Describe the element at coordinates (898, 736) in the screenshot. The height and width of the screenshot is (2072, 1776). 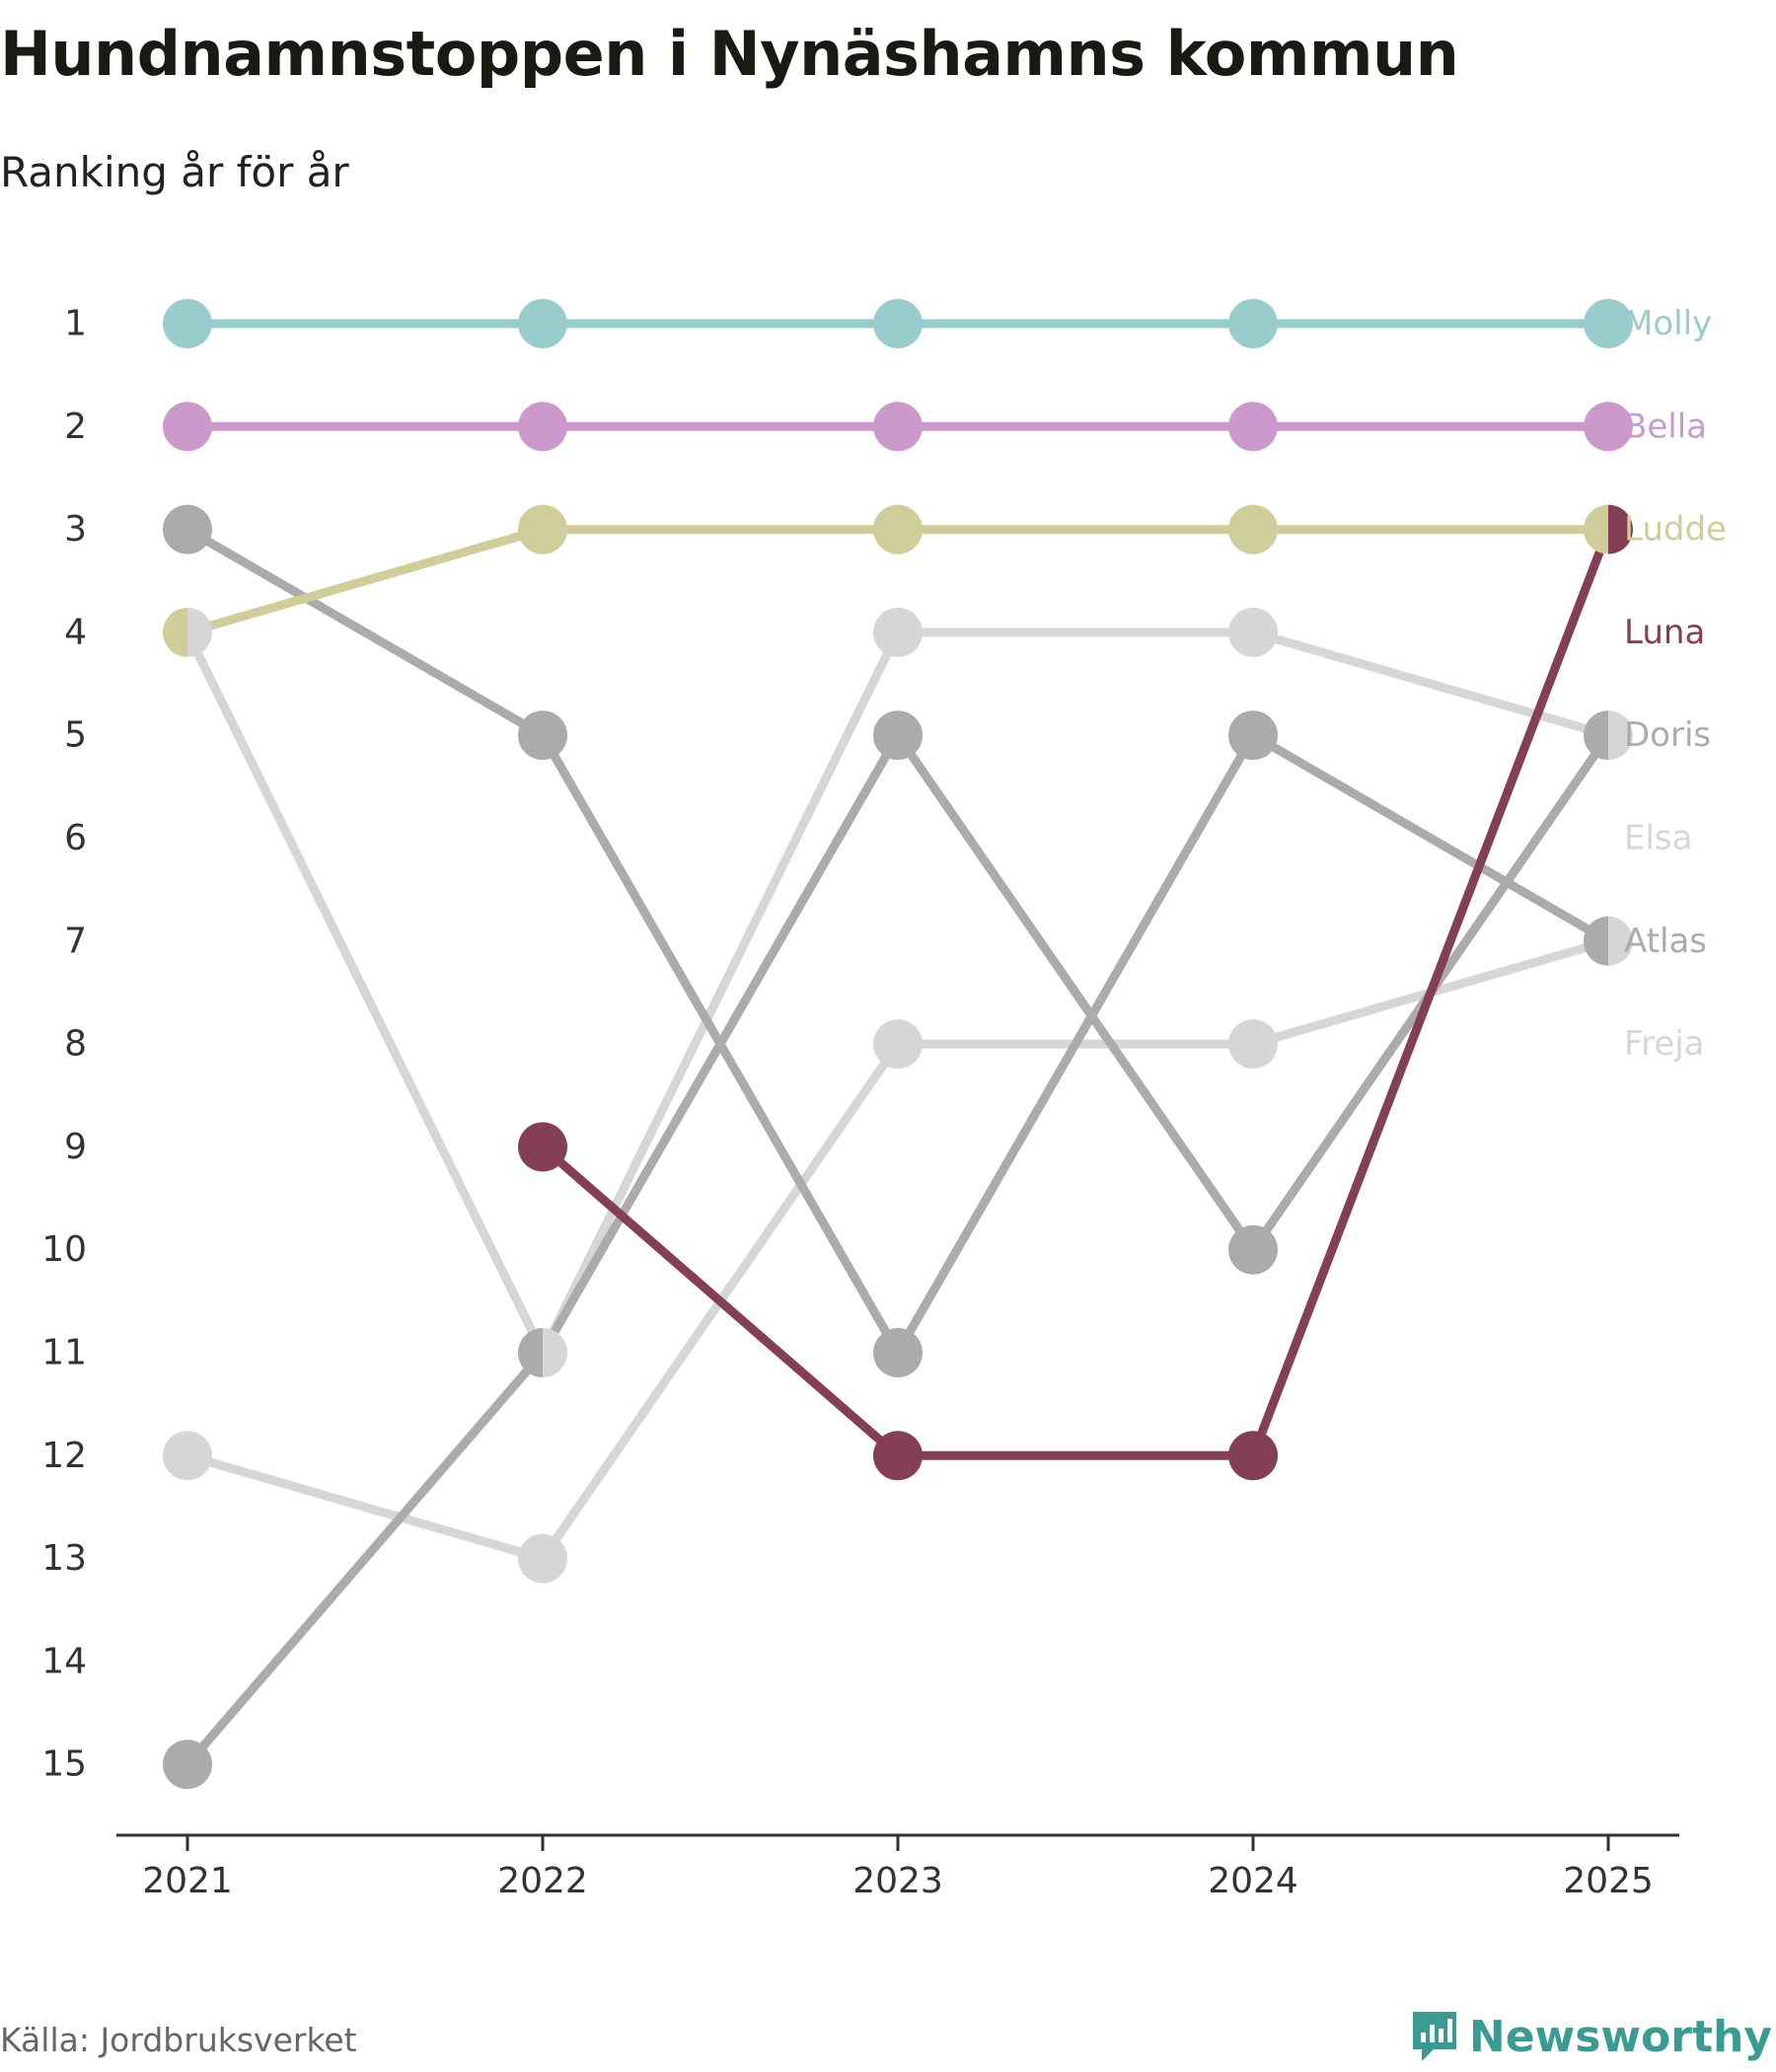
I see `point-doris-2023` at that location.